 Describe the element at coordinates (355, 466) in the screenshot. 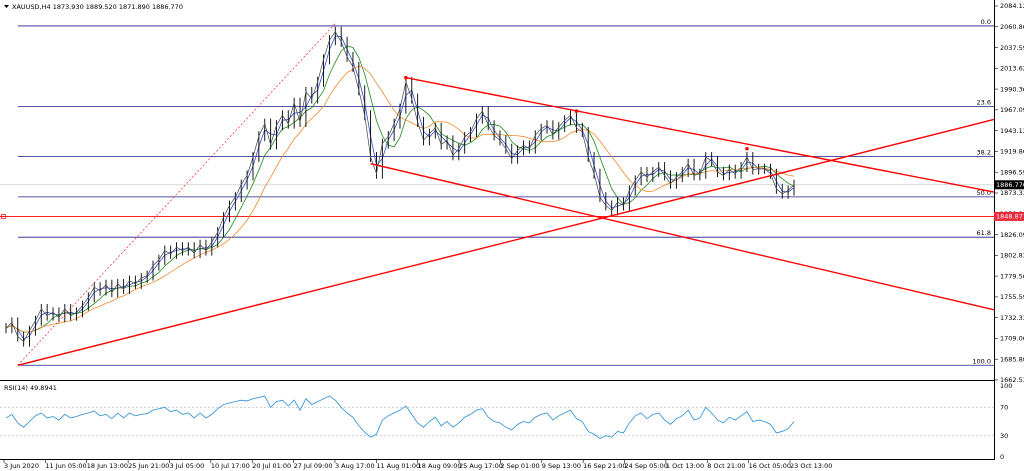

I see `x-tick-label: 3 Aug 17:00` at that location.